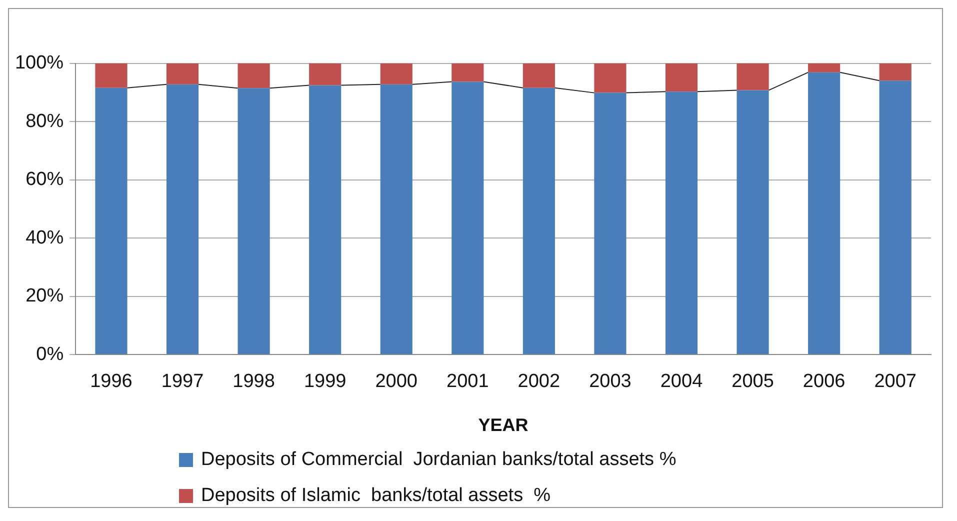 This screenshot has width=957, height=521. What do you see at coordinates (45, 179) in the screenshot?
I see `y-tick-label: 60%` at bounding box center [45, 179].